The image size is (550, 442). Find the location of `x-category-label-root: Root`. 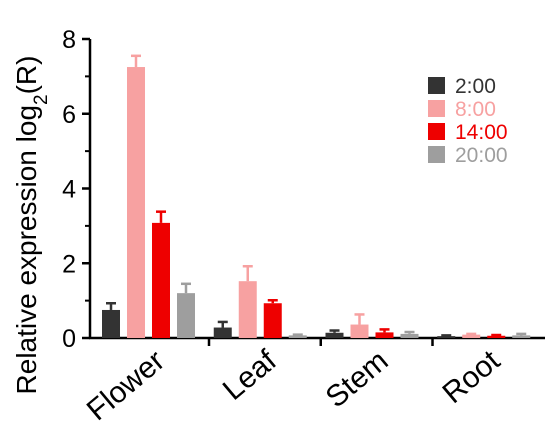

x-category-label-root: Root is located at coordinates (471, 377).